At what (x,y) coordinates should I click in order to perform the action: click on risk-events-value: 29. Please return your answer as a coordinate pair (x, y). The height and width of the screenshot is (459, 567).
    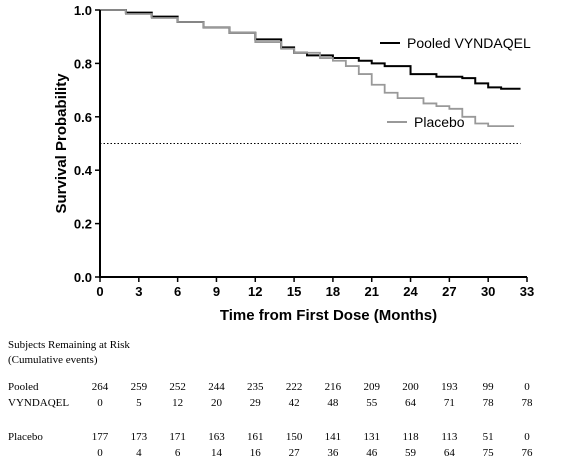
    Looking at the image, I should click on (255, 403).